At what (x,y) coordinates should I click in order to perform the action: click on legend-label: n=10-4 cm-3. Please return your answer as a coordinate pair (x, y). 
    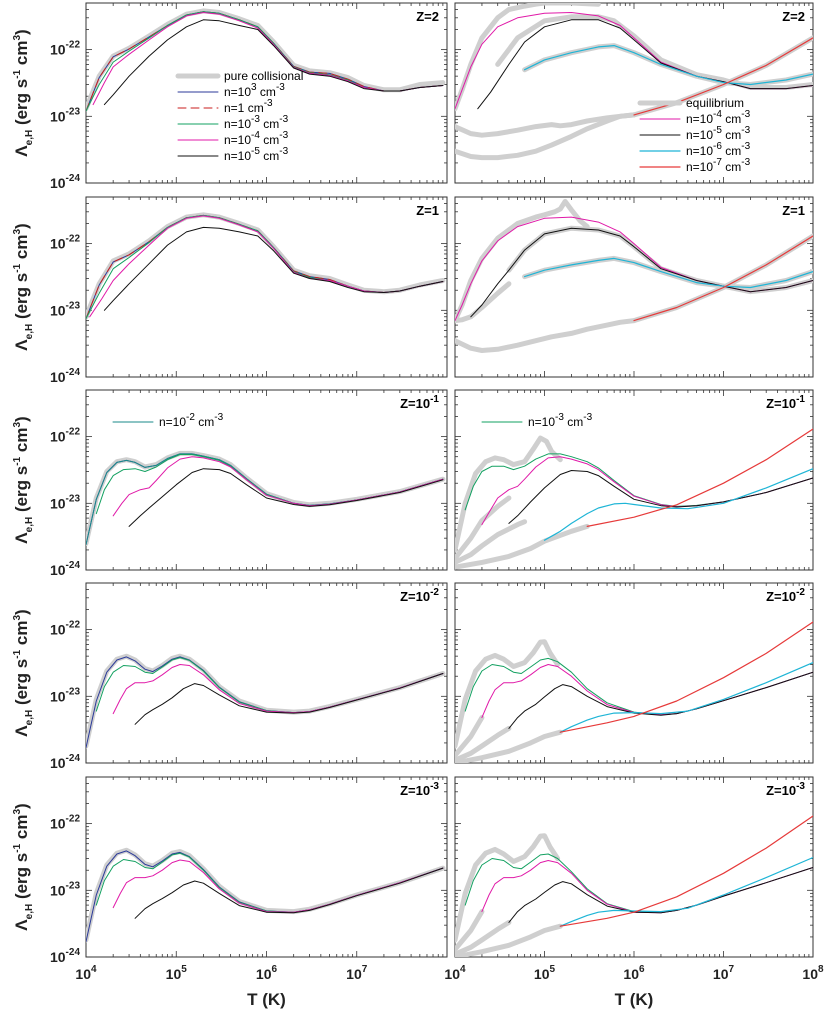
    Looking at the image, I should click on (718, 117).